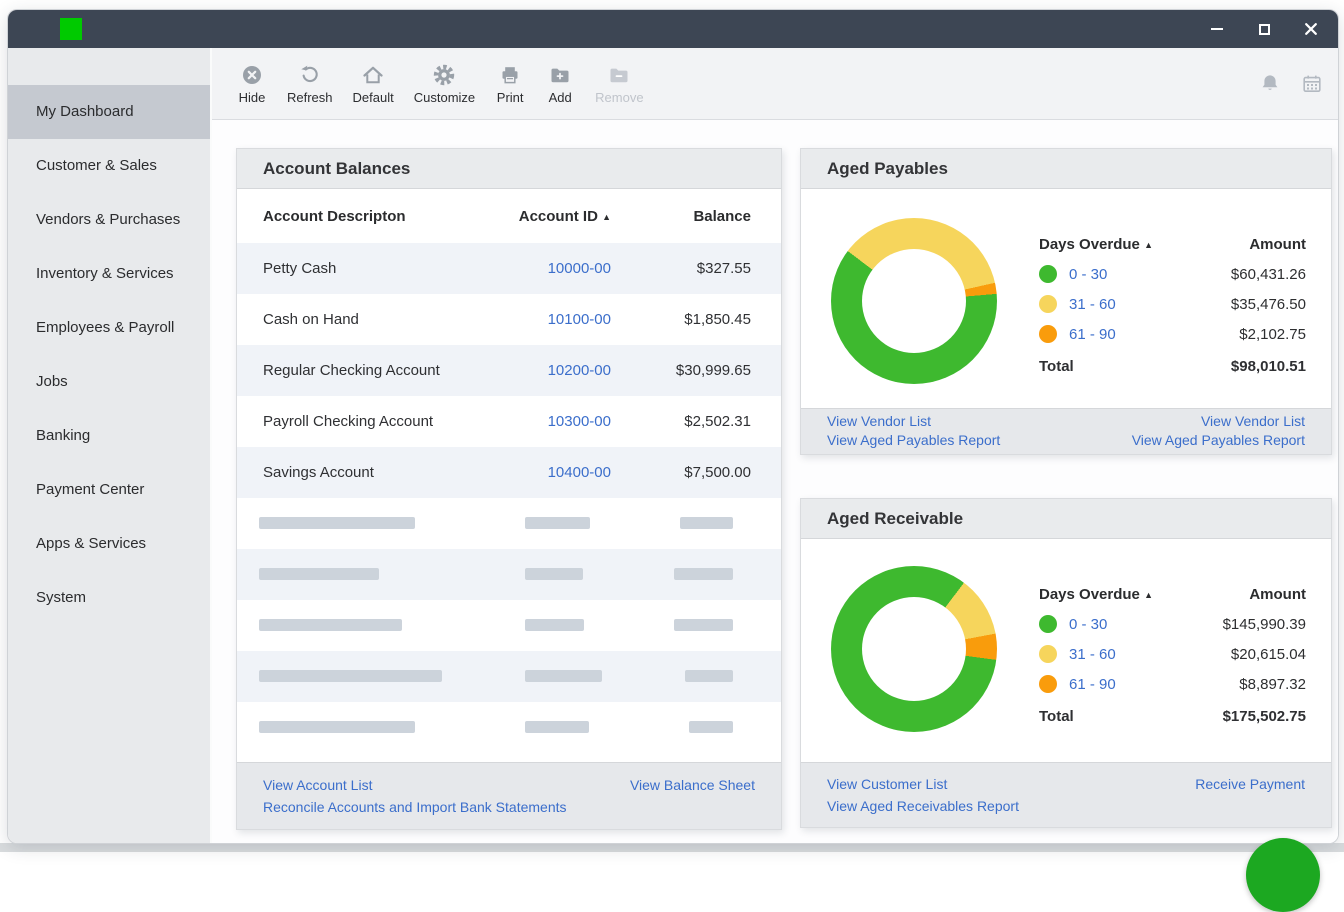 The width and height of the screenshot is (1344, 912). Describe the element at coordinates (887, 169) in the screenshot. I see `panel-title: Aged Payables` at that location.